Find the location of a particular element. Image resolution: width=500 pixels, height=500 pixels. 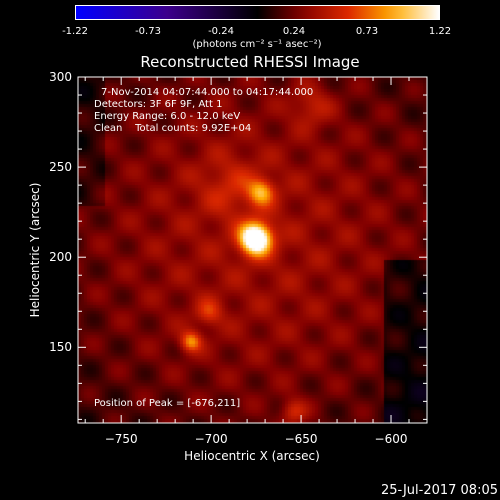

x-tick-label: −750 is located at coordinates (121, 439).